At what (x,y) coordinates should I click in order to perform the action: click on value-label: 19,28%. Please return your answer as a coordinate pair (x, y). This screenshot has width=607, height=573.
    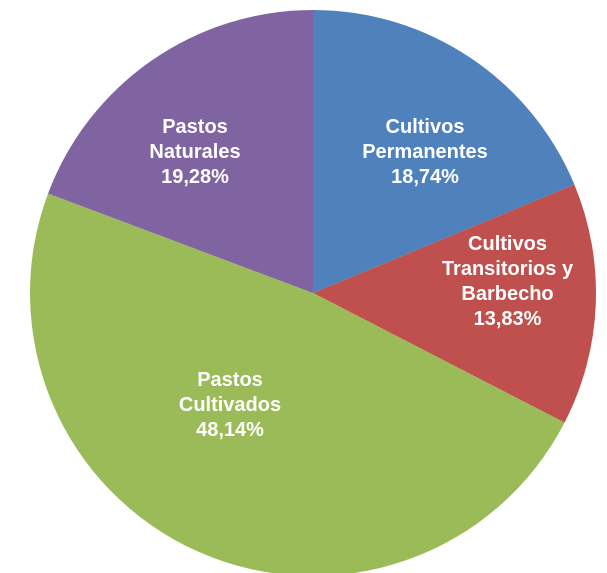
    Looking at the image, I should click on (195, 177).